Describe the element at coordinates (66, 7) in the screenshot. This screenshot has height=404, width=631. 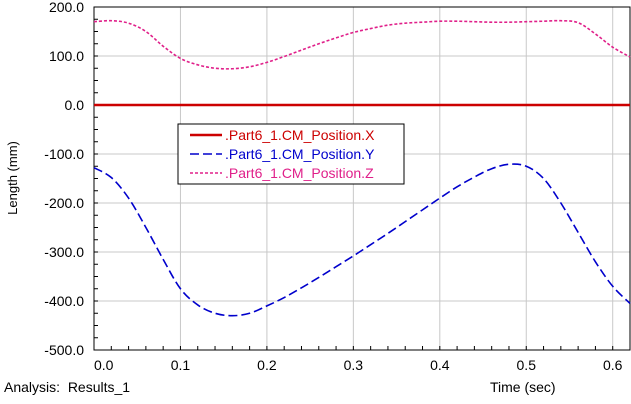
I see `y-tick-label: 200.0` at that location.